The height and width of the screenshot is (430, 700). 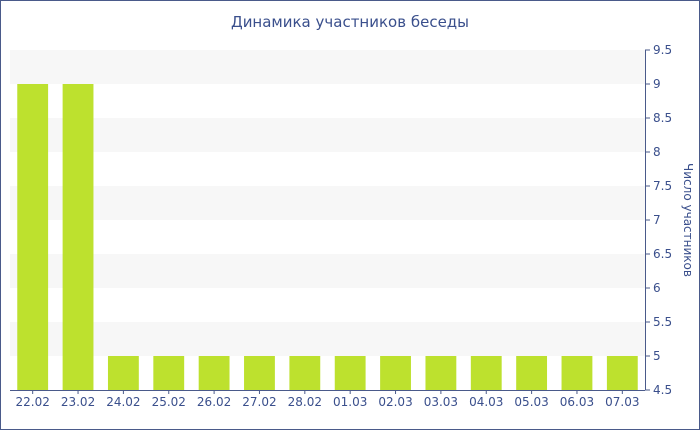 I want to click on y-ticks: 4.5 5 5.5 6 6.5 7 7.5 8 8.5 9 9.5, so click(x=658, y=220).